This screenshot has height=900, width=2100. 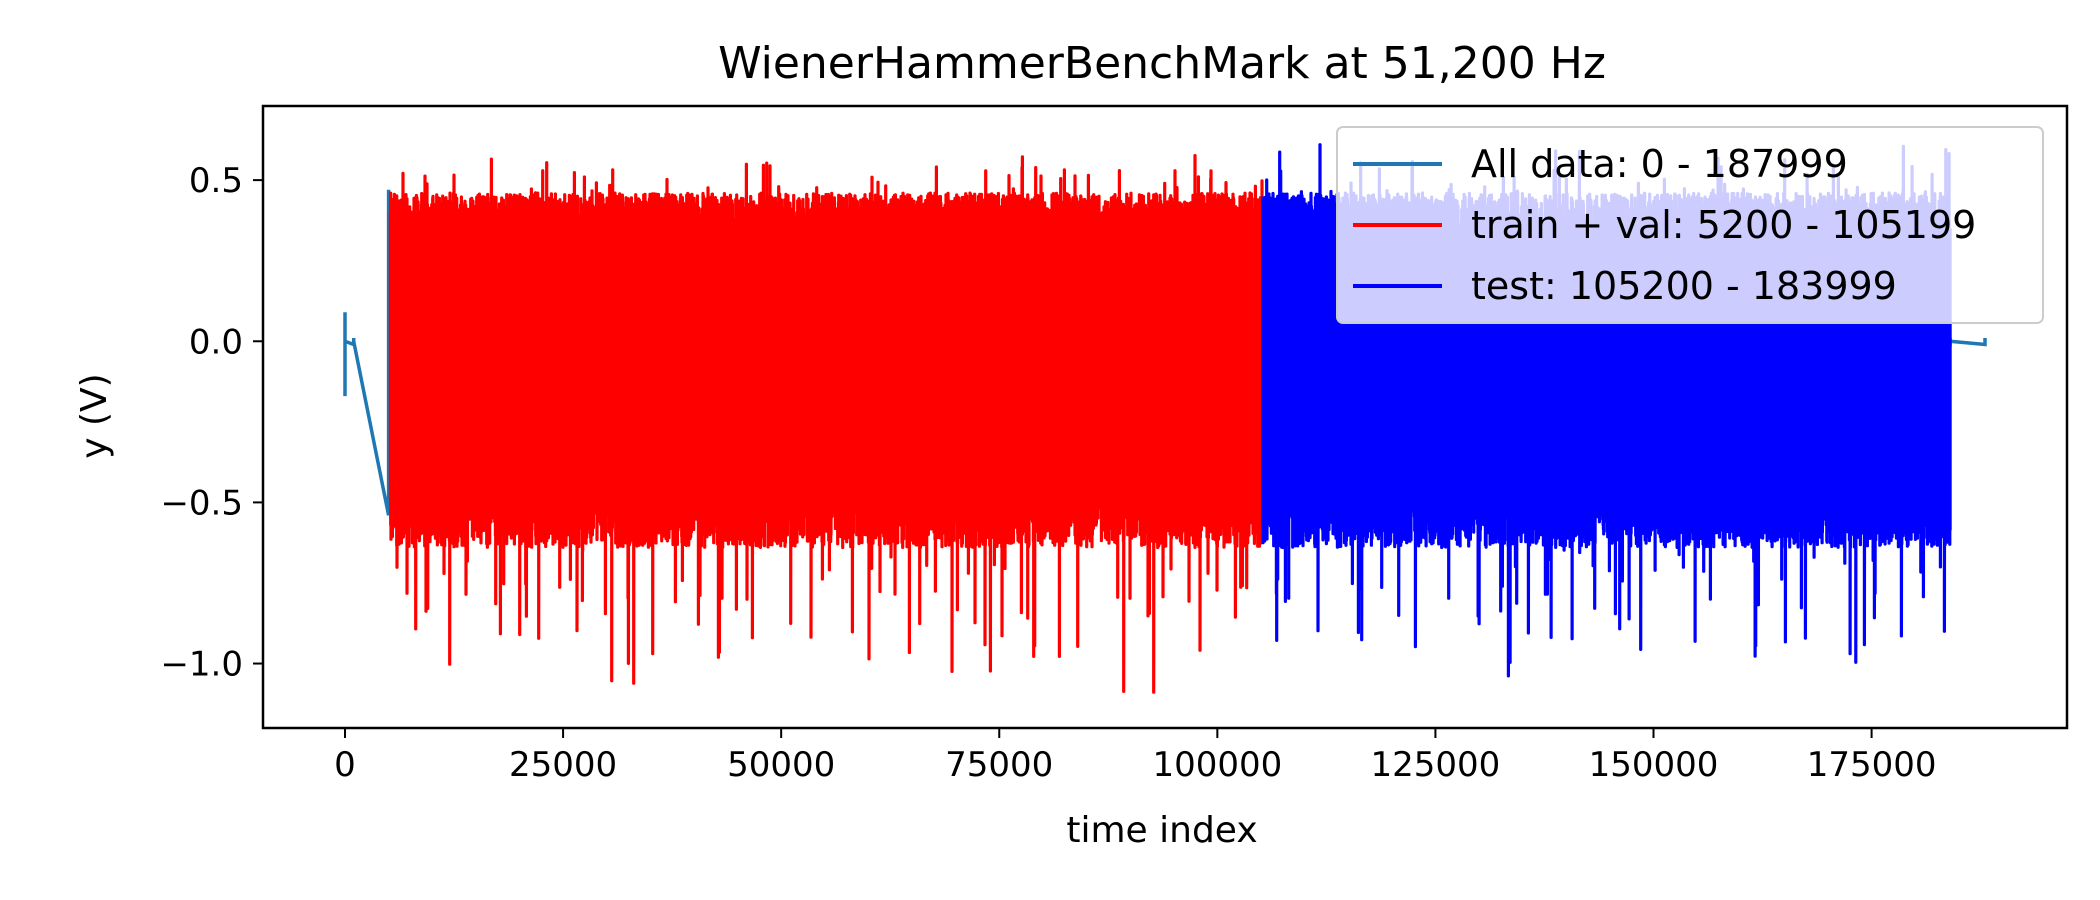 What do you see at coordinates (1723, 225) in the screenshot?
I see `legend-entry-label: train + val: 5200 - 105199` at bounding box center [1723, 225].